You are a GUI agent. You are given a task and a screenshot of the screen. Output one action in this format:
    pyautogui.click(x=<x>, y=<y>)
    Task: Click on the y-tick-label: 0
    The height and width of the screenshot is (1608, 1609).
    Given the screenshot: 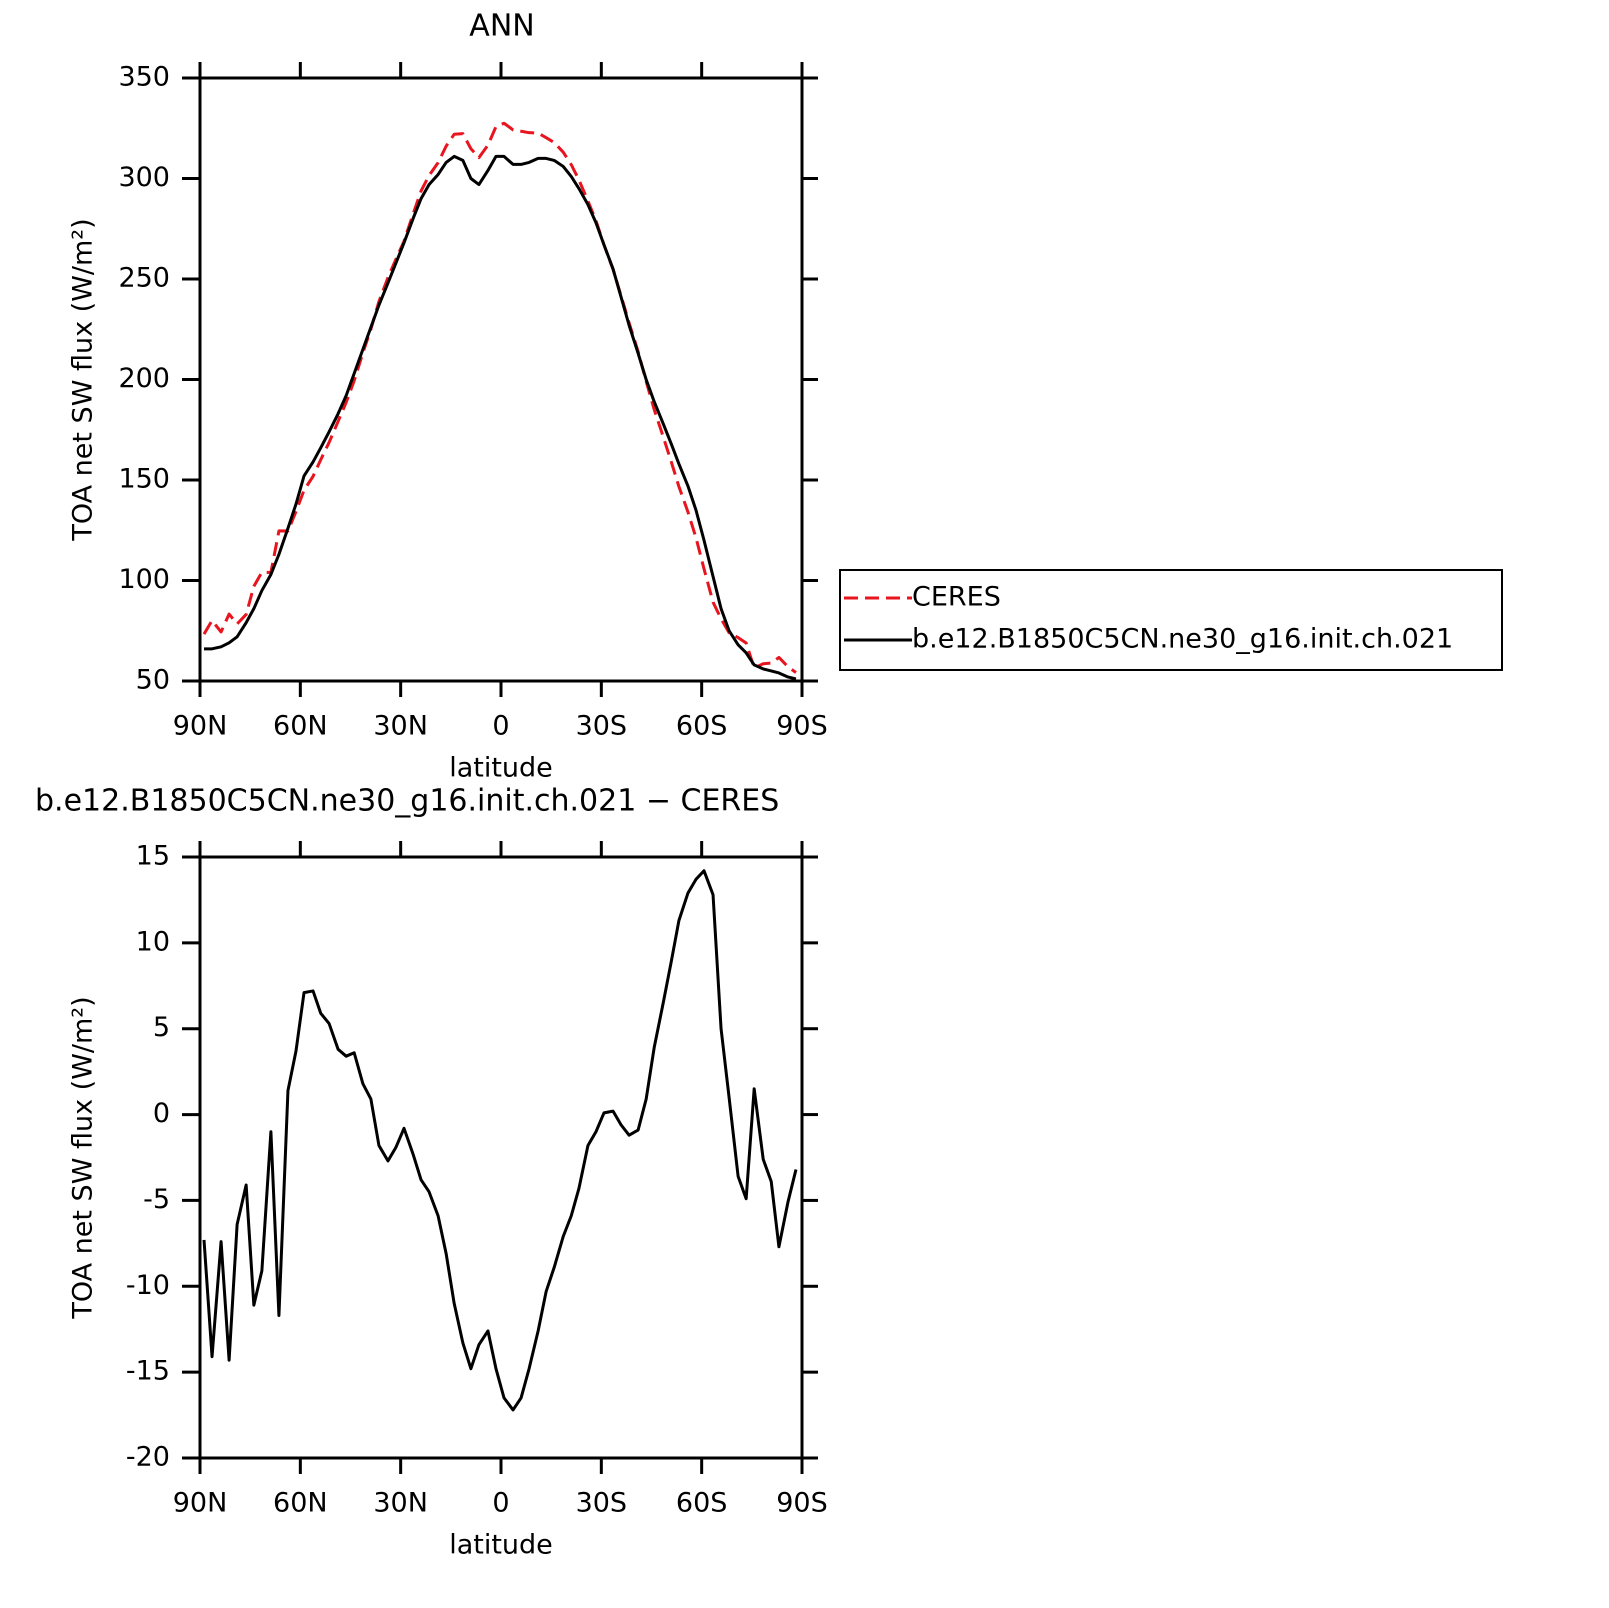 What is the action you would take?
    pyautogui.click(x=161, y=1113)
    